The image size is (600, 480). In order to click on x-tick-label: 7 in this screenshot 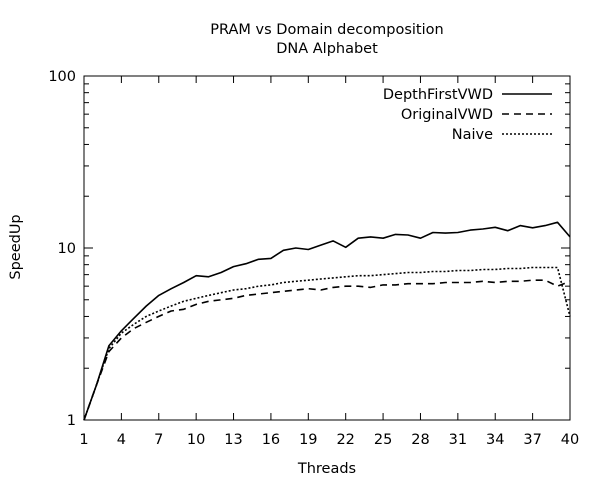, I will do `click(158, 440)`.